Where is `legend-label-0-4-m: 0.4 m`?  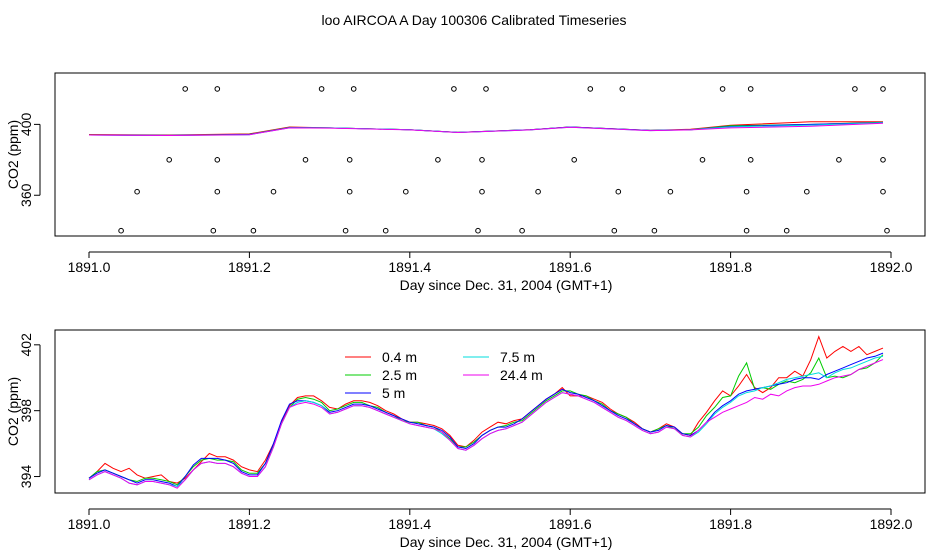 legend-label-0-4-m: 0.4 m is located at coordinates (399, 357).